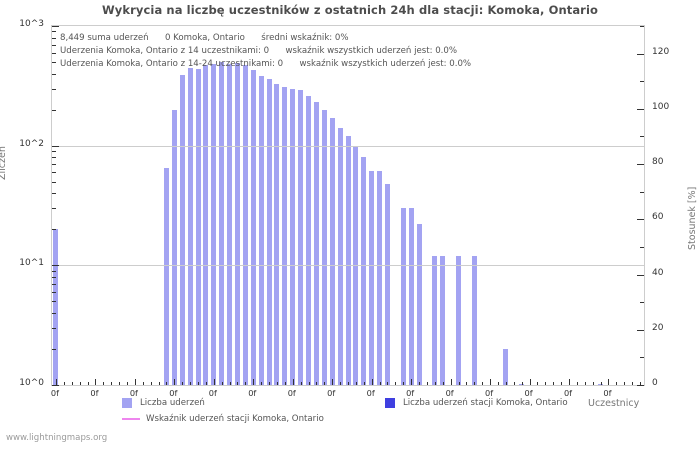  I want to click on legend-item-strokes: Liczba uderzeń, so click(163, 403).